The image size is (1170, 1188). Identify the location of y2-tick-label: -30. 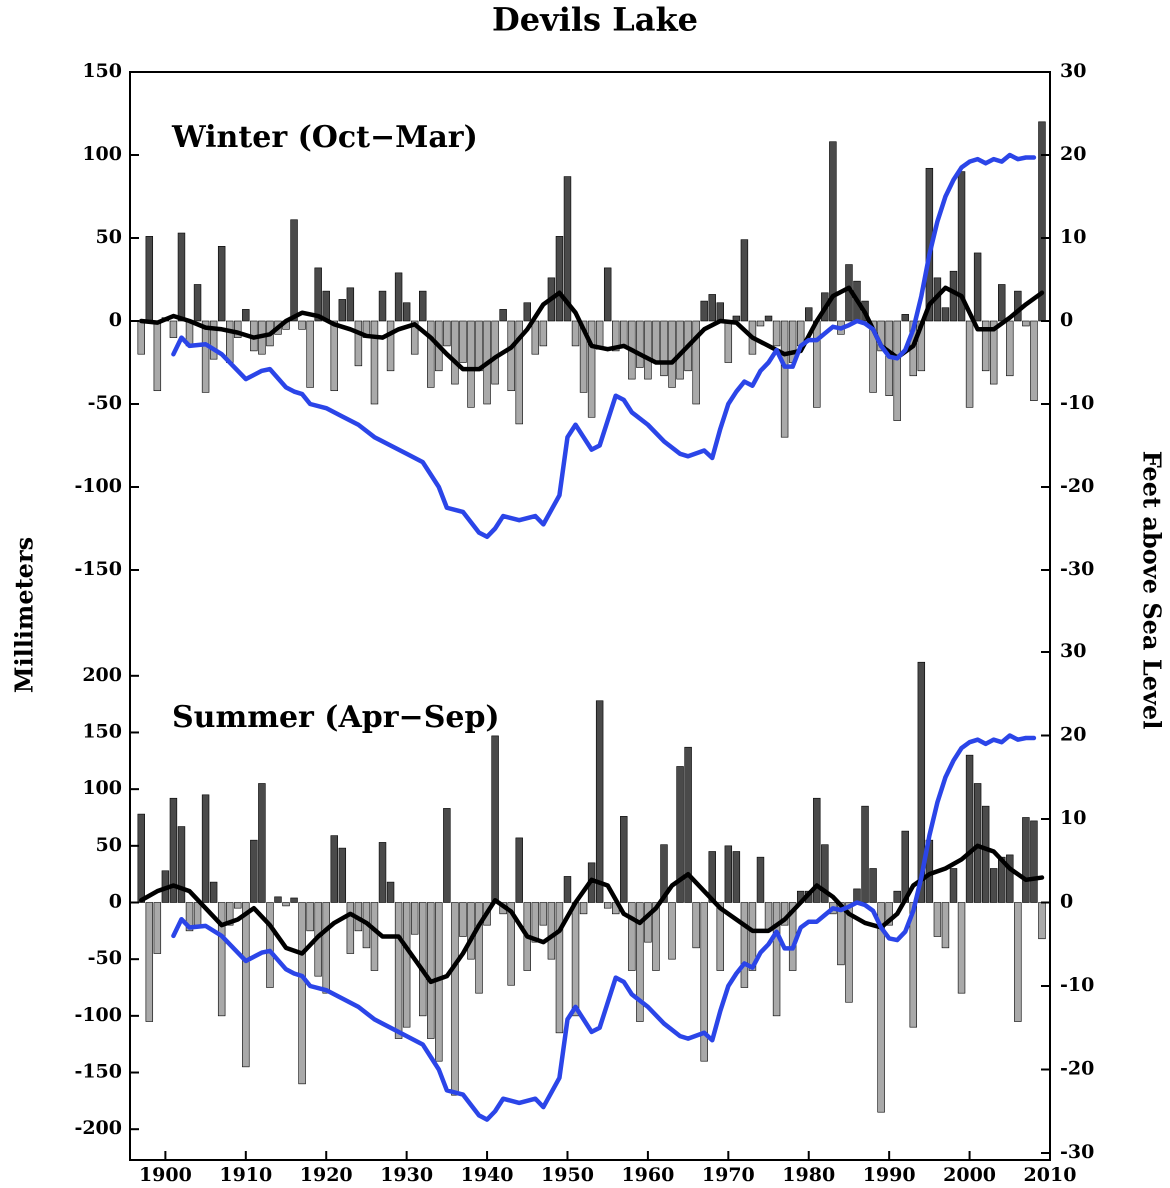
(1077, 1152).